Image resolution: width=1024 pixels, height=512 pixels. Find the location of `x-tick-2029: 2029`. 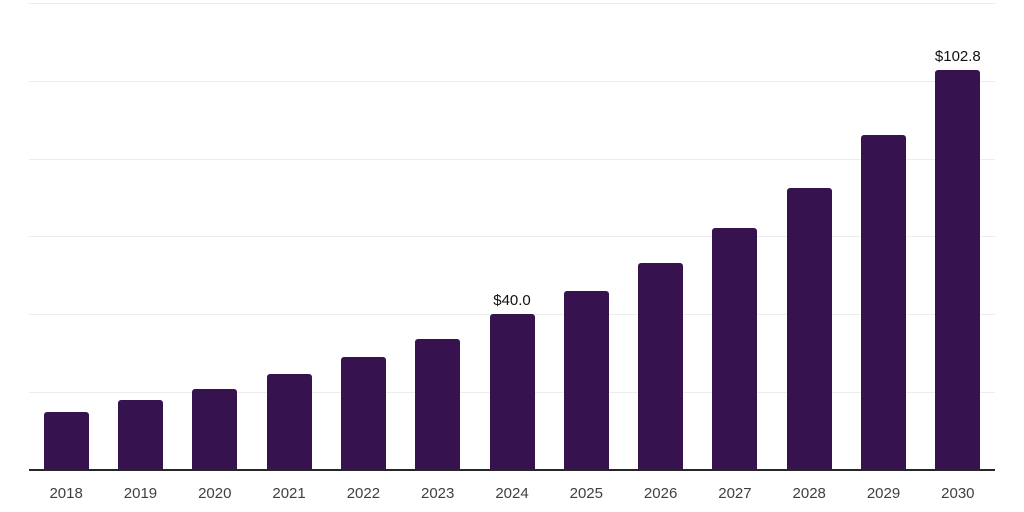

x-tick-2029: 2029 is located at coordinates (883, 493).